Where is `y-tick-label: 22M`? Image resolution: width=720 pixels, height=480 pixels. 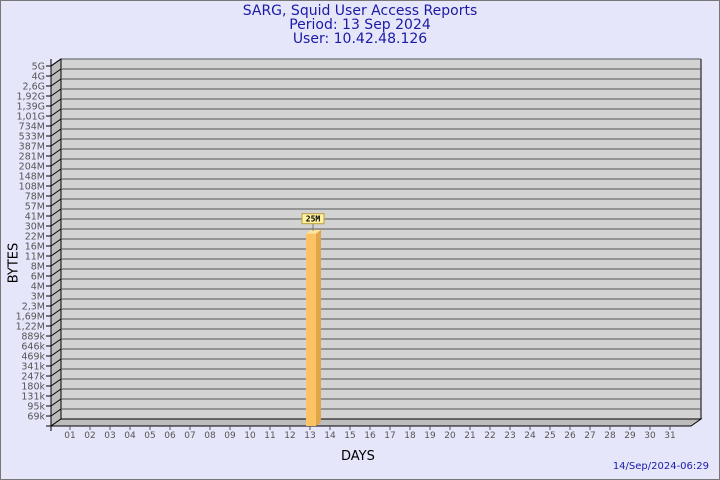 y-tick-label: 22M is located at coordinates (35, 237).